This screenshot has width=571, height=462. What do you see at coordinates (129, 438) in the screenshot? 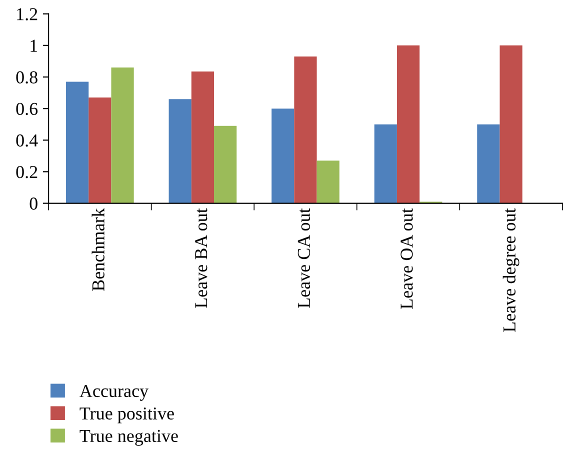
I see `legend-label: True negative` at bounding box center [129, 438].